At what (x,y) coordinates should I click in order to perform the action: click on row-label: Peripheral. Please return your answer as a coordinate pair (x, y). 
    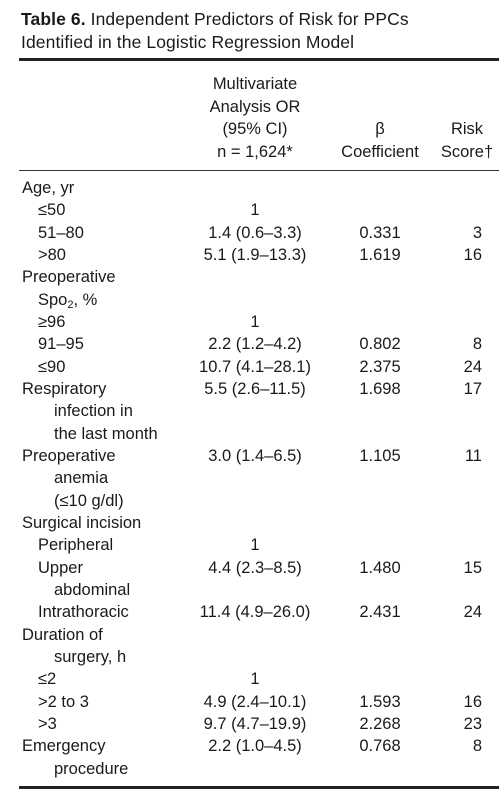
    Looking at the image, I should click on (75, 545).